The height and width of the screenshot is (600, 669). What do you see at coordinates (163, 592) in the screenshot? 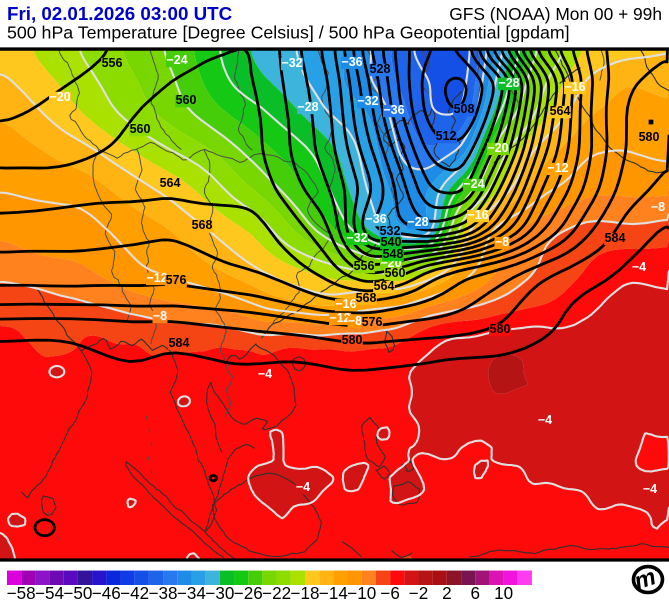
I see `svg-text: −38` at bounding box center [163, 592].